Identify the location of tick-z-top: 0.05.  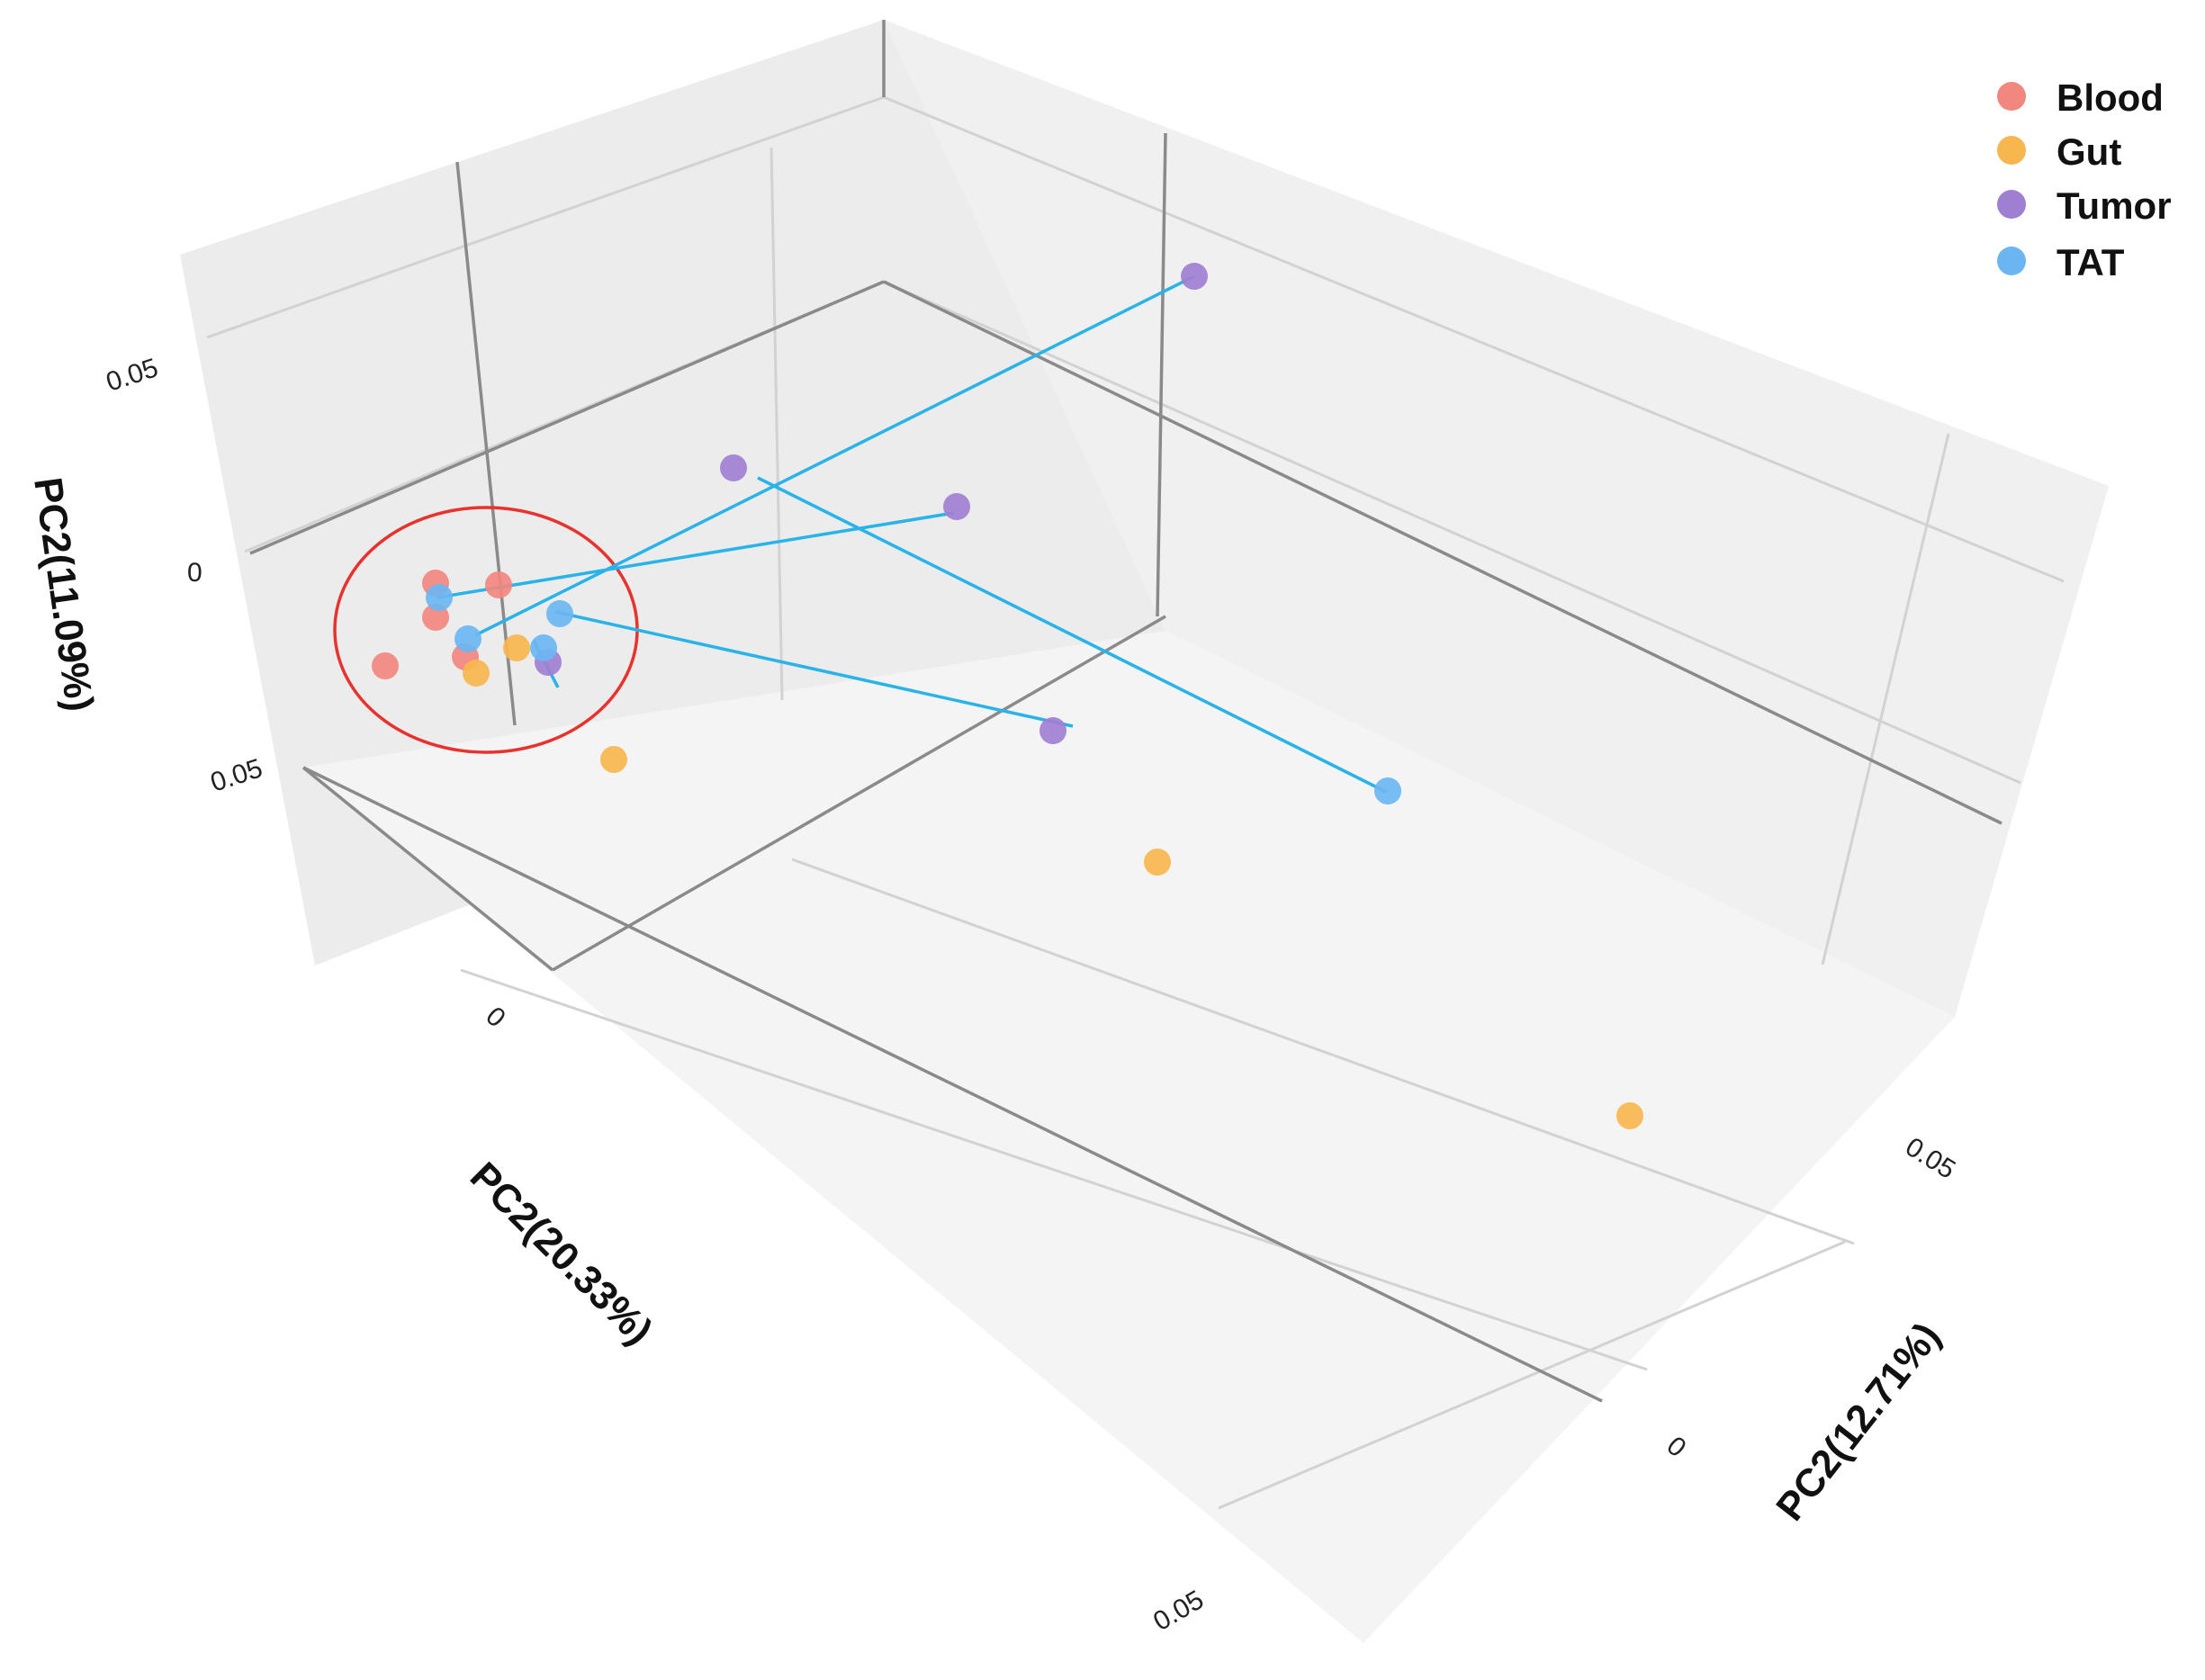
(132, 375).